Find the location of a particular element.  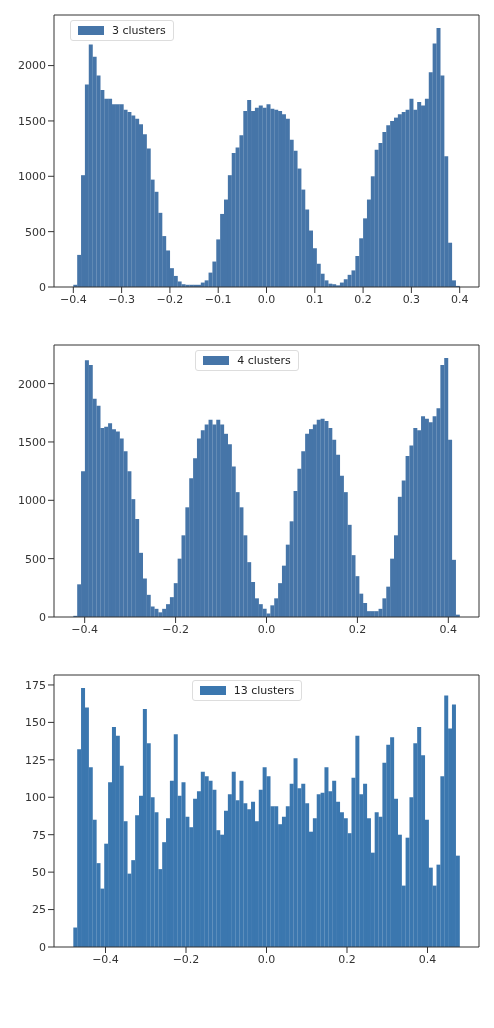

x-tick-label: −0.3 is located at coordinates (121, 299).